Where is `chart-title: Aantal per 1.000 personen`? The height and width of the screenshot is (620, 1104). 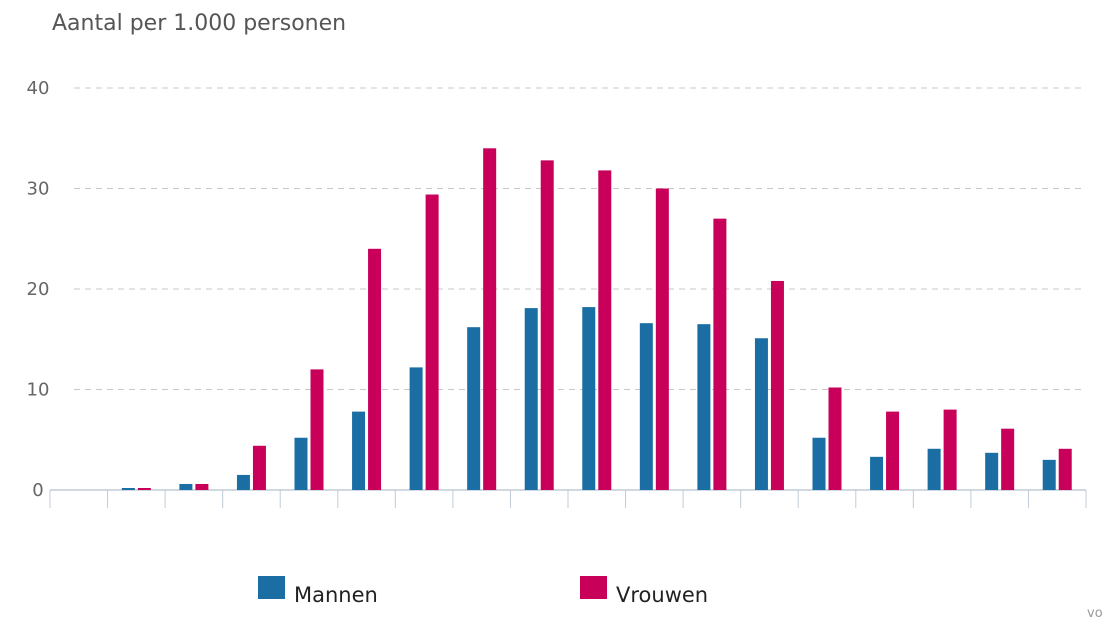 chart-title: Aantal per 1.000 personen is located at coordinates (199, 23).